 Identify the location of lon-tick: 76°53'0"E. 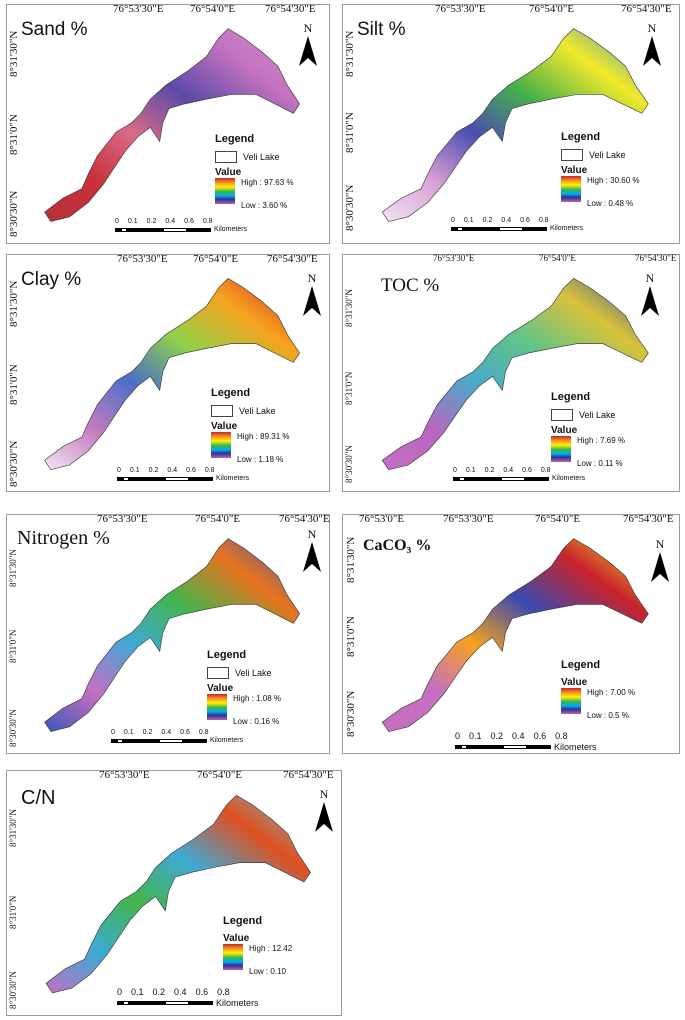
(382, 519).